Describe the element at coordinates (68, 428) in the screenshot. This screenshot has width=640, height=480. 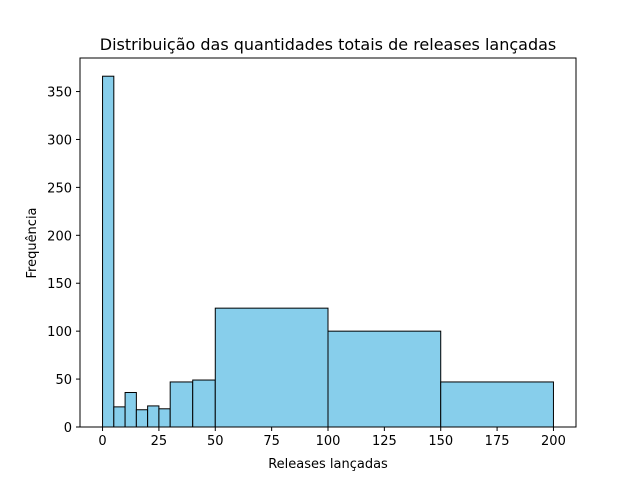
I see `y-tick-label: 0` at that location.